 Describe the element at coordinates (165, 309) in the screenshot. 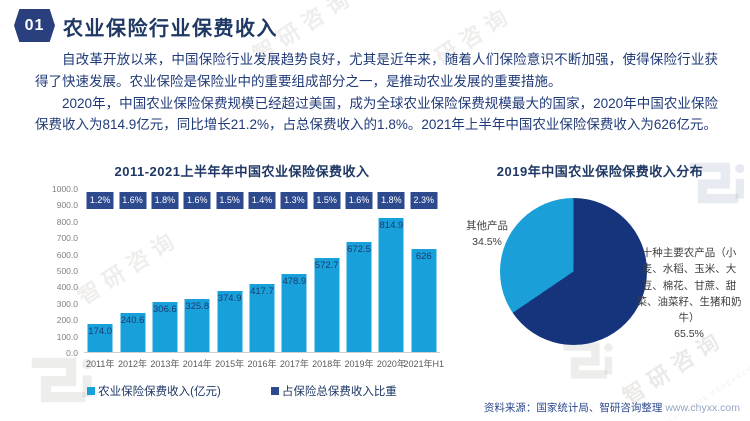

I see `bar-value-label: 306.6` at that location.